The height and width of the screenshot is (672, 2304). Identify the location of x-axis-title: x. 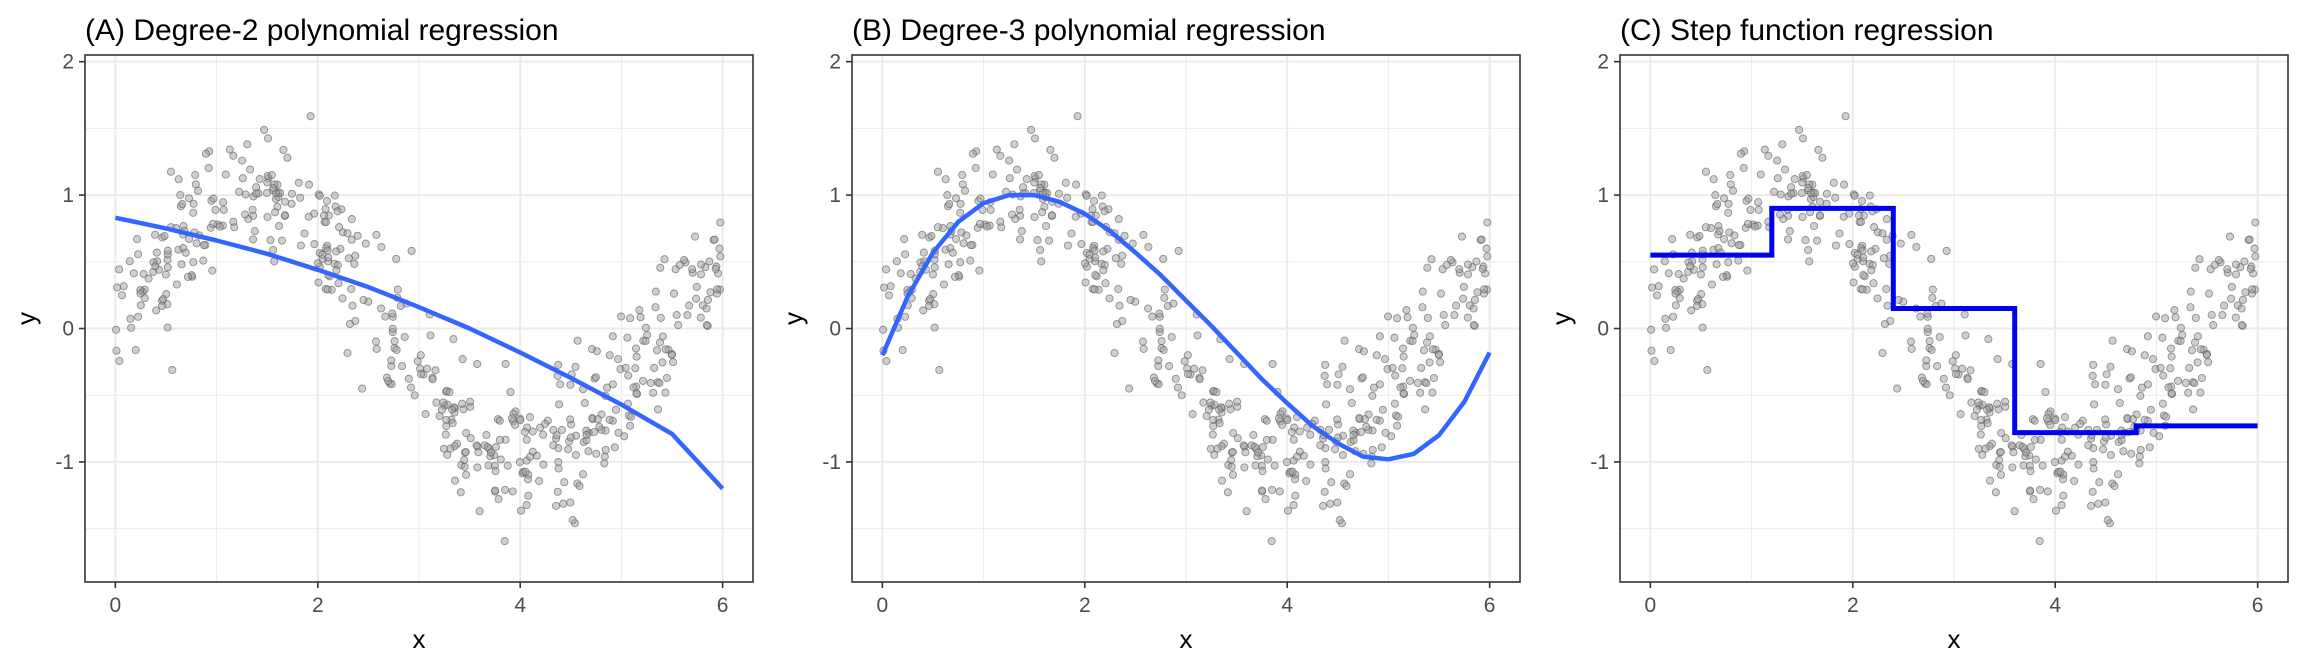
(1954, 639).